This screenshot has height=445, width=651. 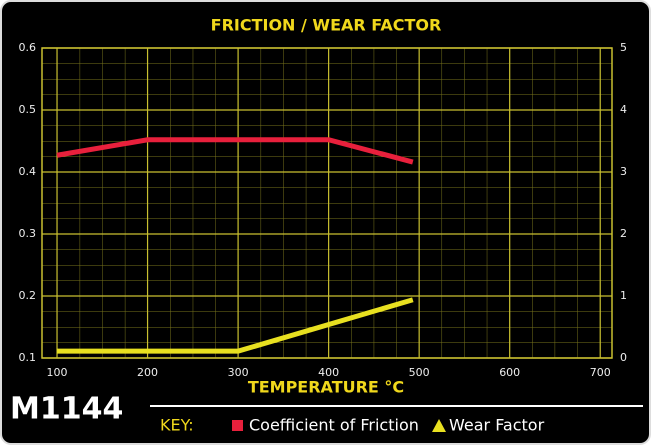 What do you see at coordinates (623, 295) in the screenshot?
I see `y2-tick-label: 1` at bounding box center [623, 295].